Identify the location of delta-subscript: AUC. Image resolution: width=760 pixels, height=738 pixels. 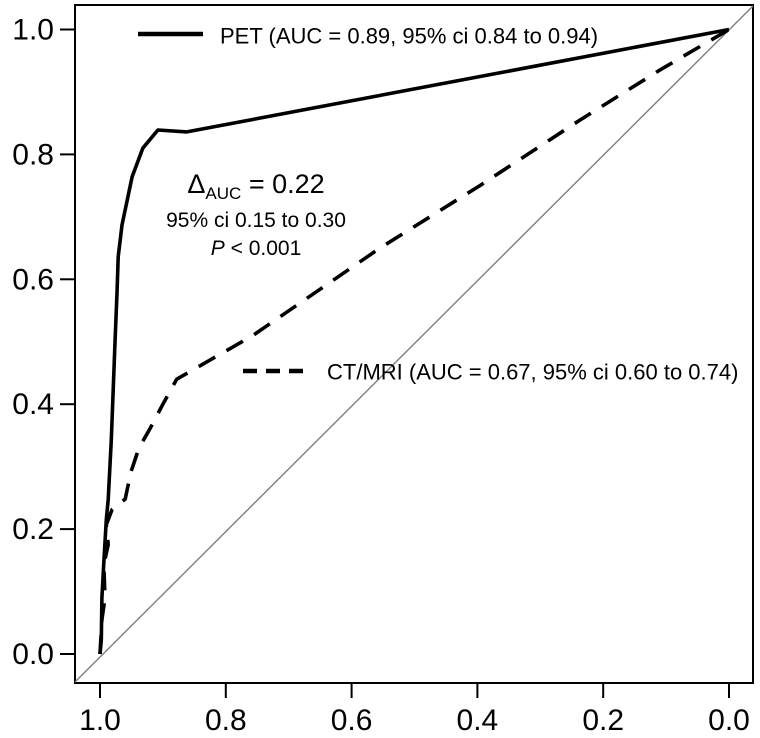
(223, 193).